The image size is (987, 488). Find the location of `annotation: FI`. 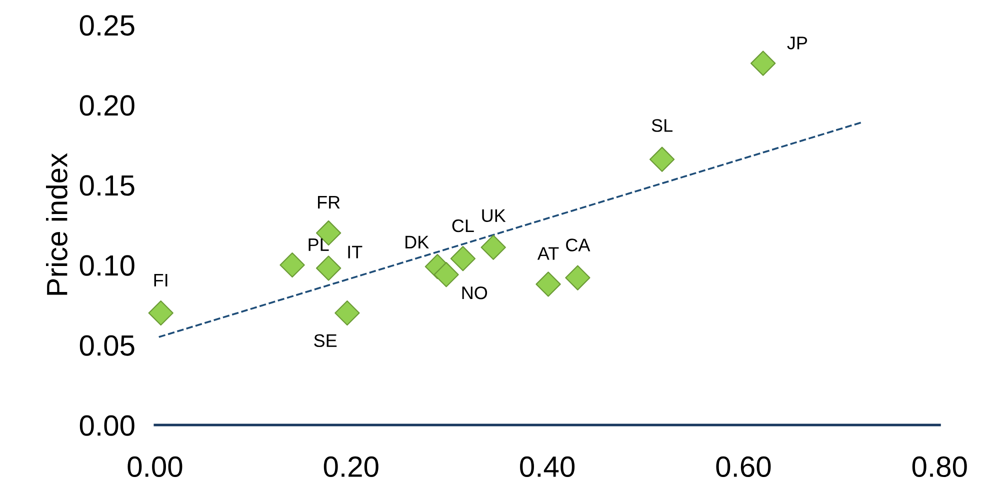

annotation: FI is located at coordinates (161, 280).